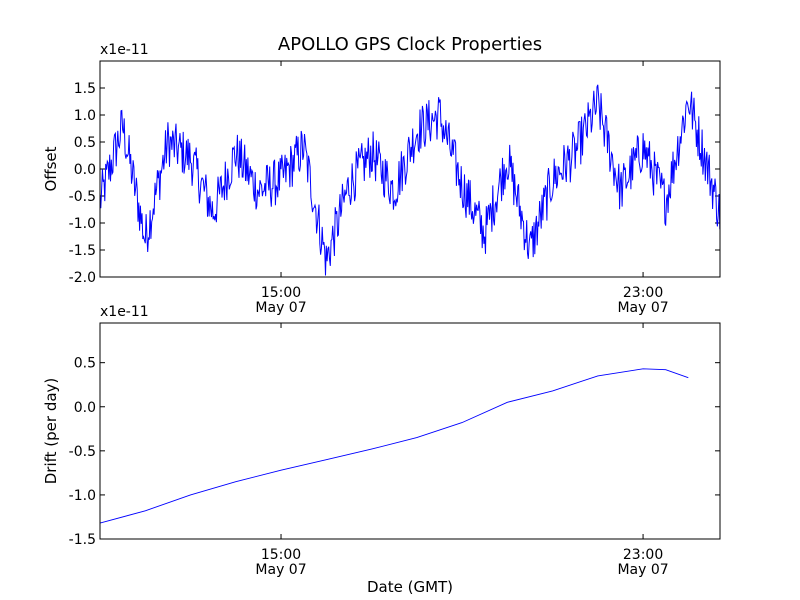 The height and width of the screenshot is (600, 800). I want to click on x-axis-label: Date (GMT), so click(410, 587).